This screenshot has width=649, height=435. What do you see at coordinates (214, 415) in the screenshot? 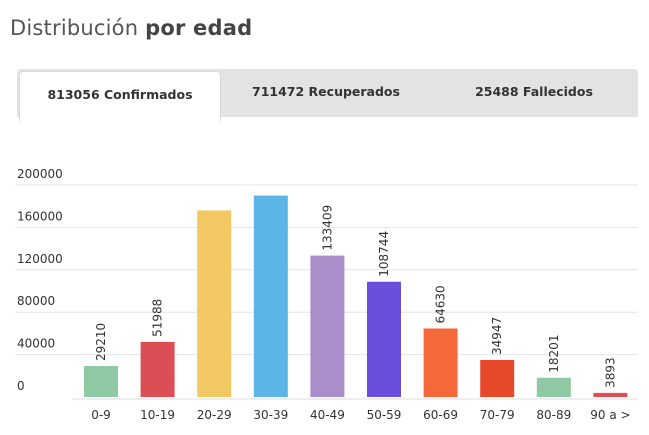
I see `x-tick-label: 20-29` at bounding box center [214, 415].